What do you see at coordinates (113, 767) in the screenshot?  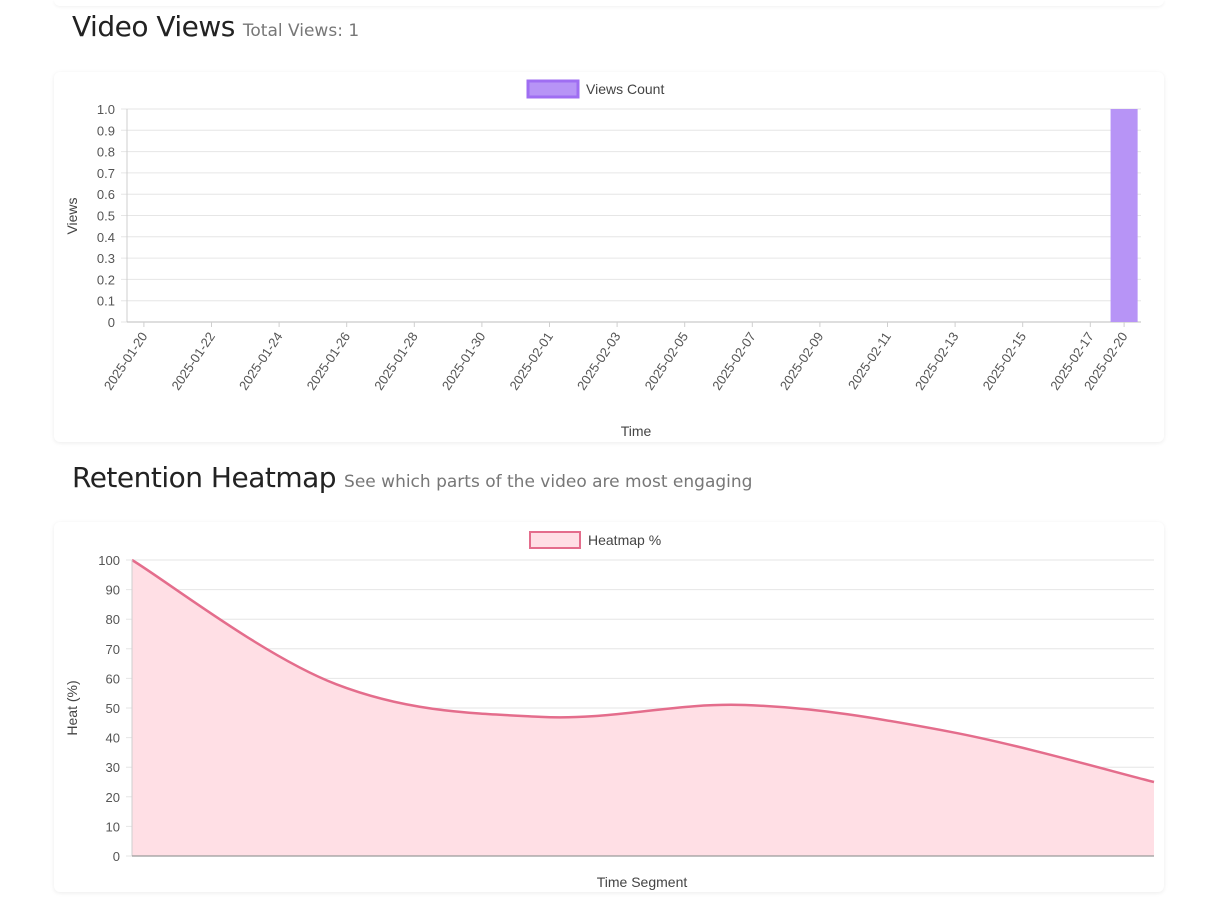 I see `y-tick-label: 30` at bounding box center [113, 767].